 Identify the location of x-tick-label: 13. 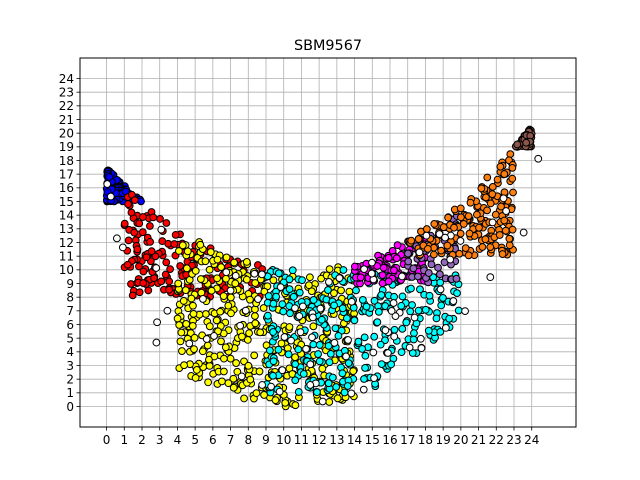
(336, 440).